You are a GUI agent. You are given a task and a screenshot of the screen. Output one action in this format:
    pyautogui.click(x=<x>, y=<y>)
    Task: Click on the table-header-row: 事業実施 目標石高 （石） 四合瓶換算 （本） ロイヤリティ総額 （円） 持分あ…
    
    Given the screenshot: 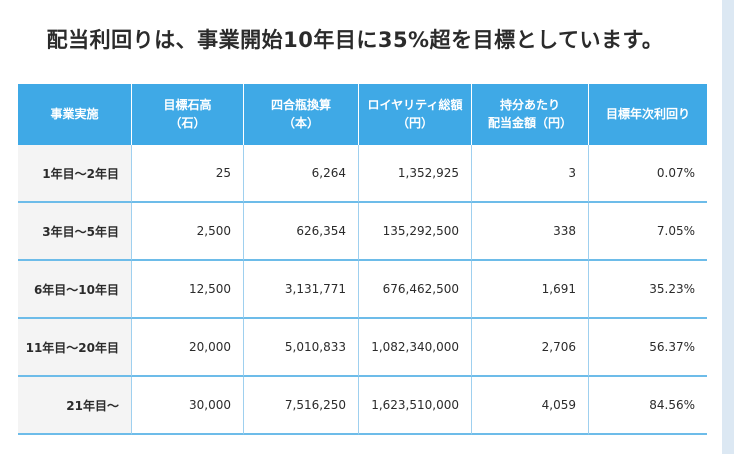 What is the action you would take?
    pyautogui.click(x=362, y=114)
    